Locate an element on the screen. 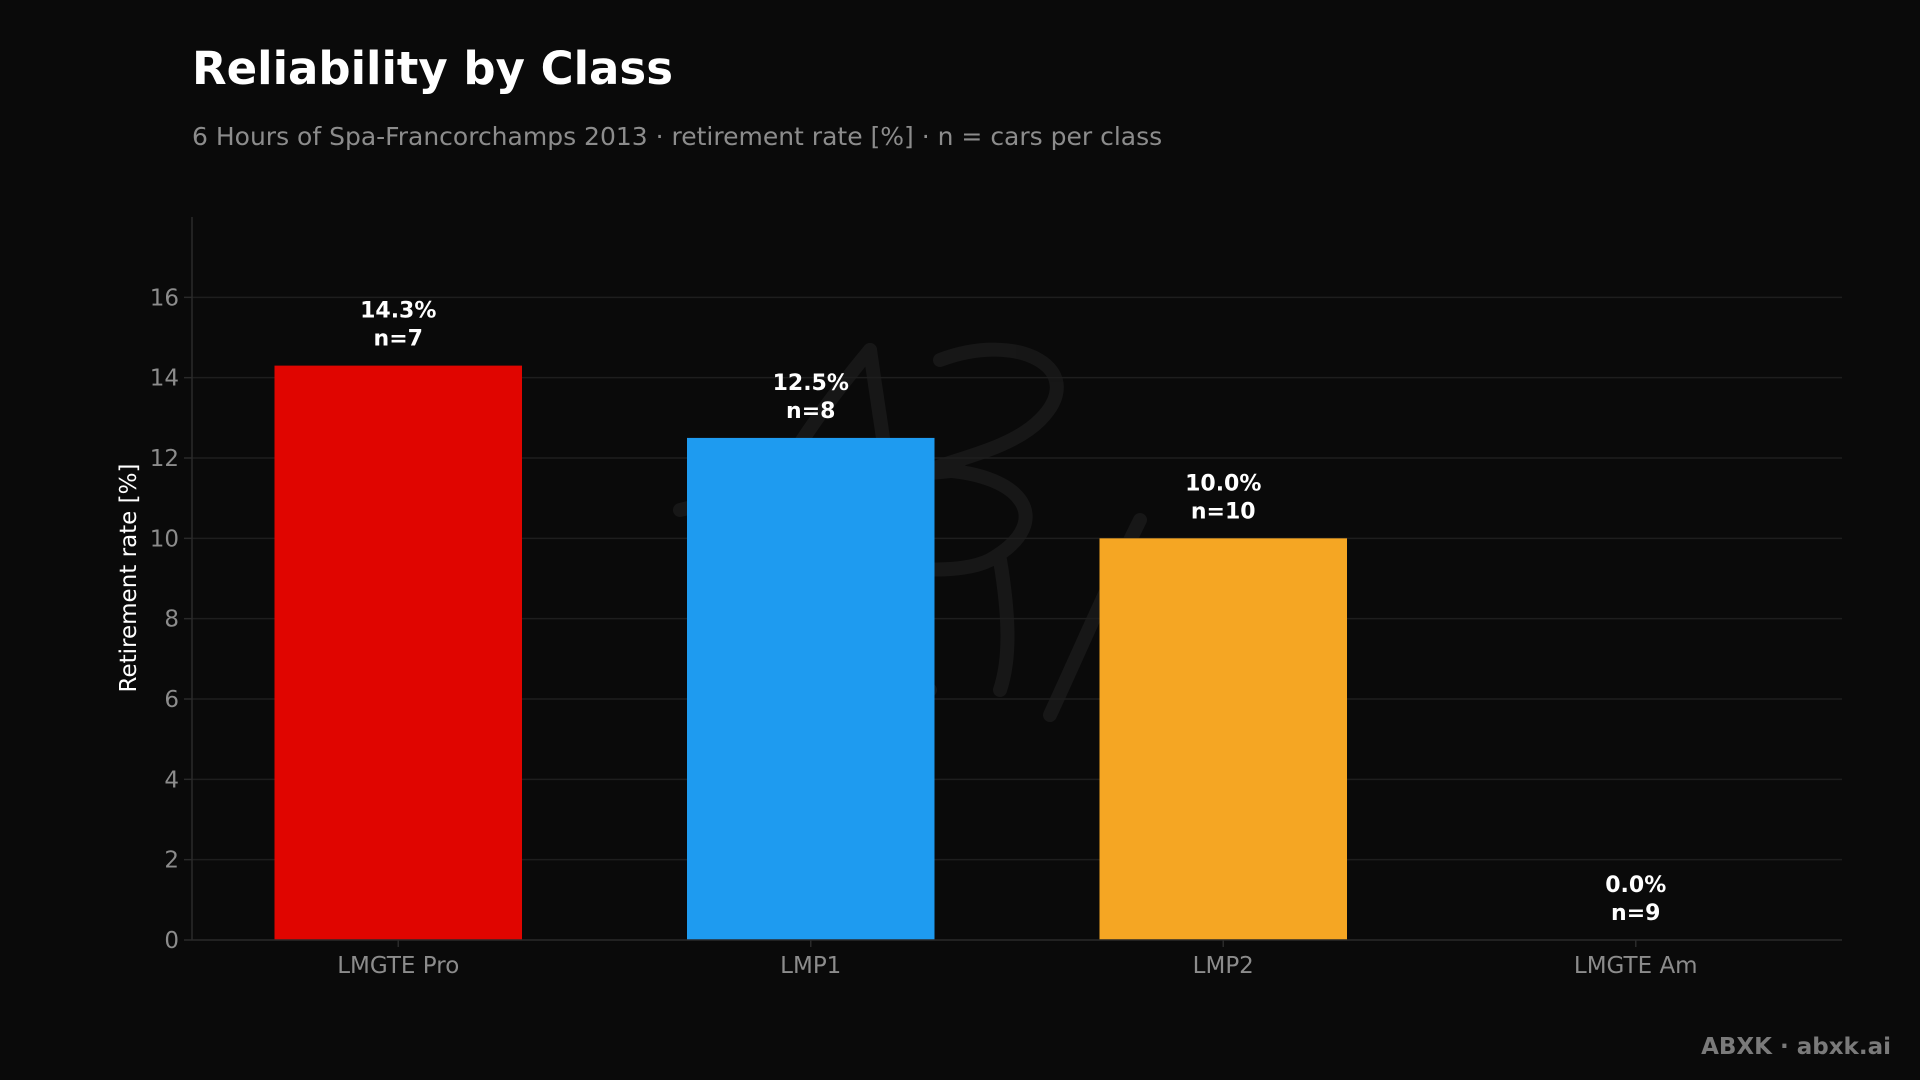  y-tick-label: 8 is located at coordinates (171, 620).